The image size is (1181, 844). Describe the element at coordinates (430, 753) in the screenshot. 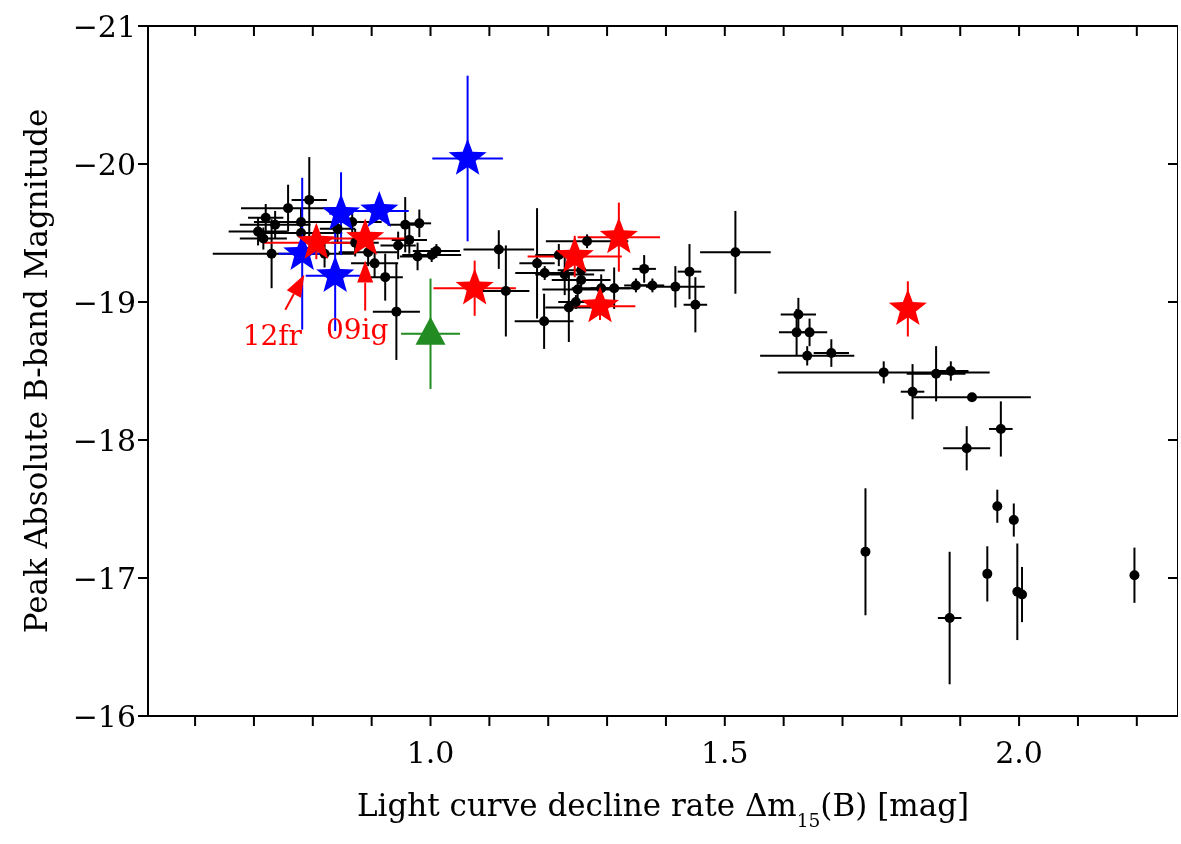

I see `x-tick-label: 1.0` at that location.